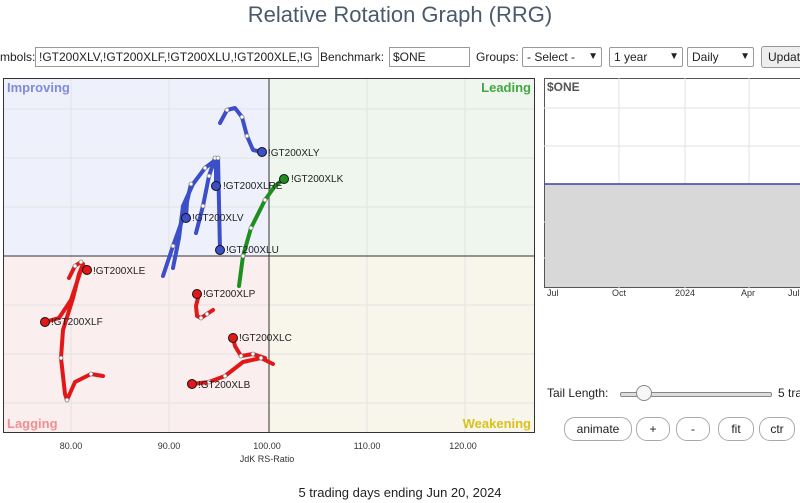 This screenshot has width=800, height=503. Describe the element at coordinates (789, 393) in the screenshot. I see `tail-length-value: 5 tra` at that location.